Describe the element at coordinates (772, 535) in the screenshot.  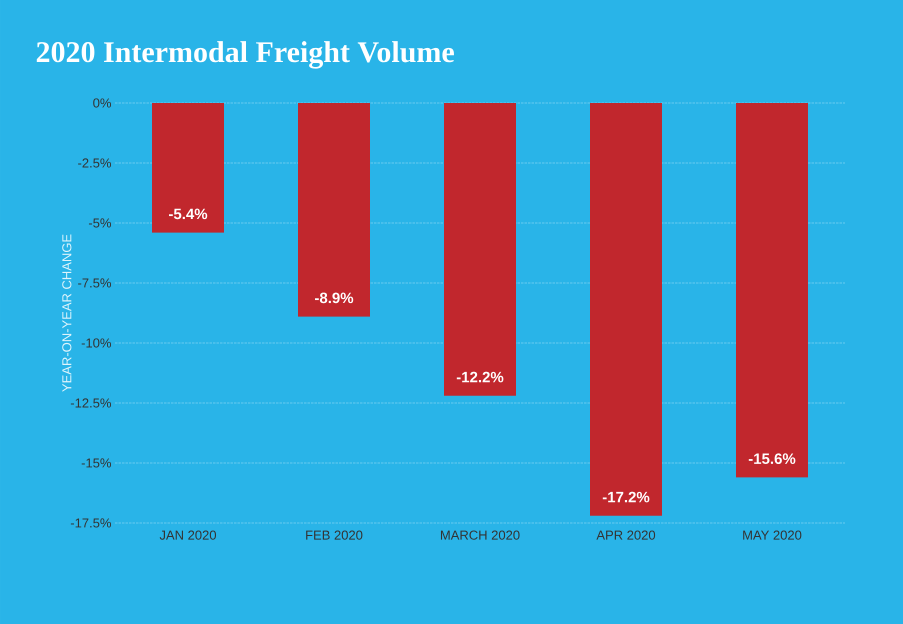
I see `x-tick-label: MAY 2020` at that location.